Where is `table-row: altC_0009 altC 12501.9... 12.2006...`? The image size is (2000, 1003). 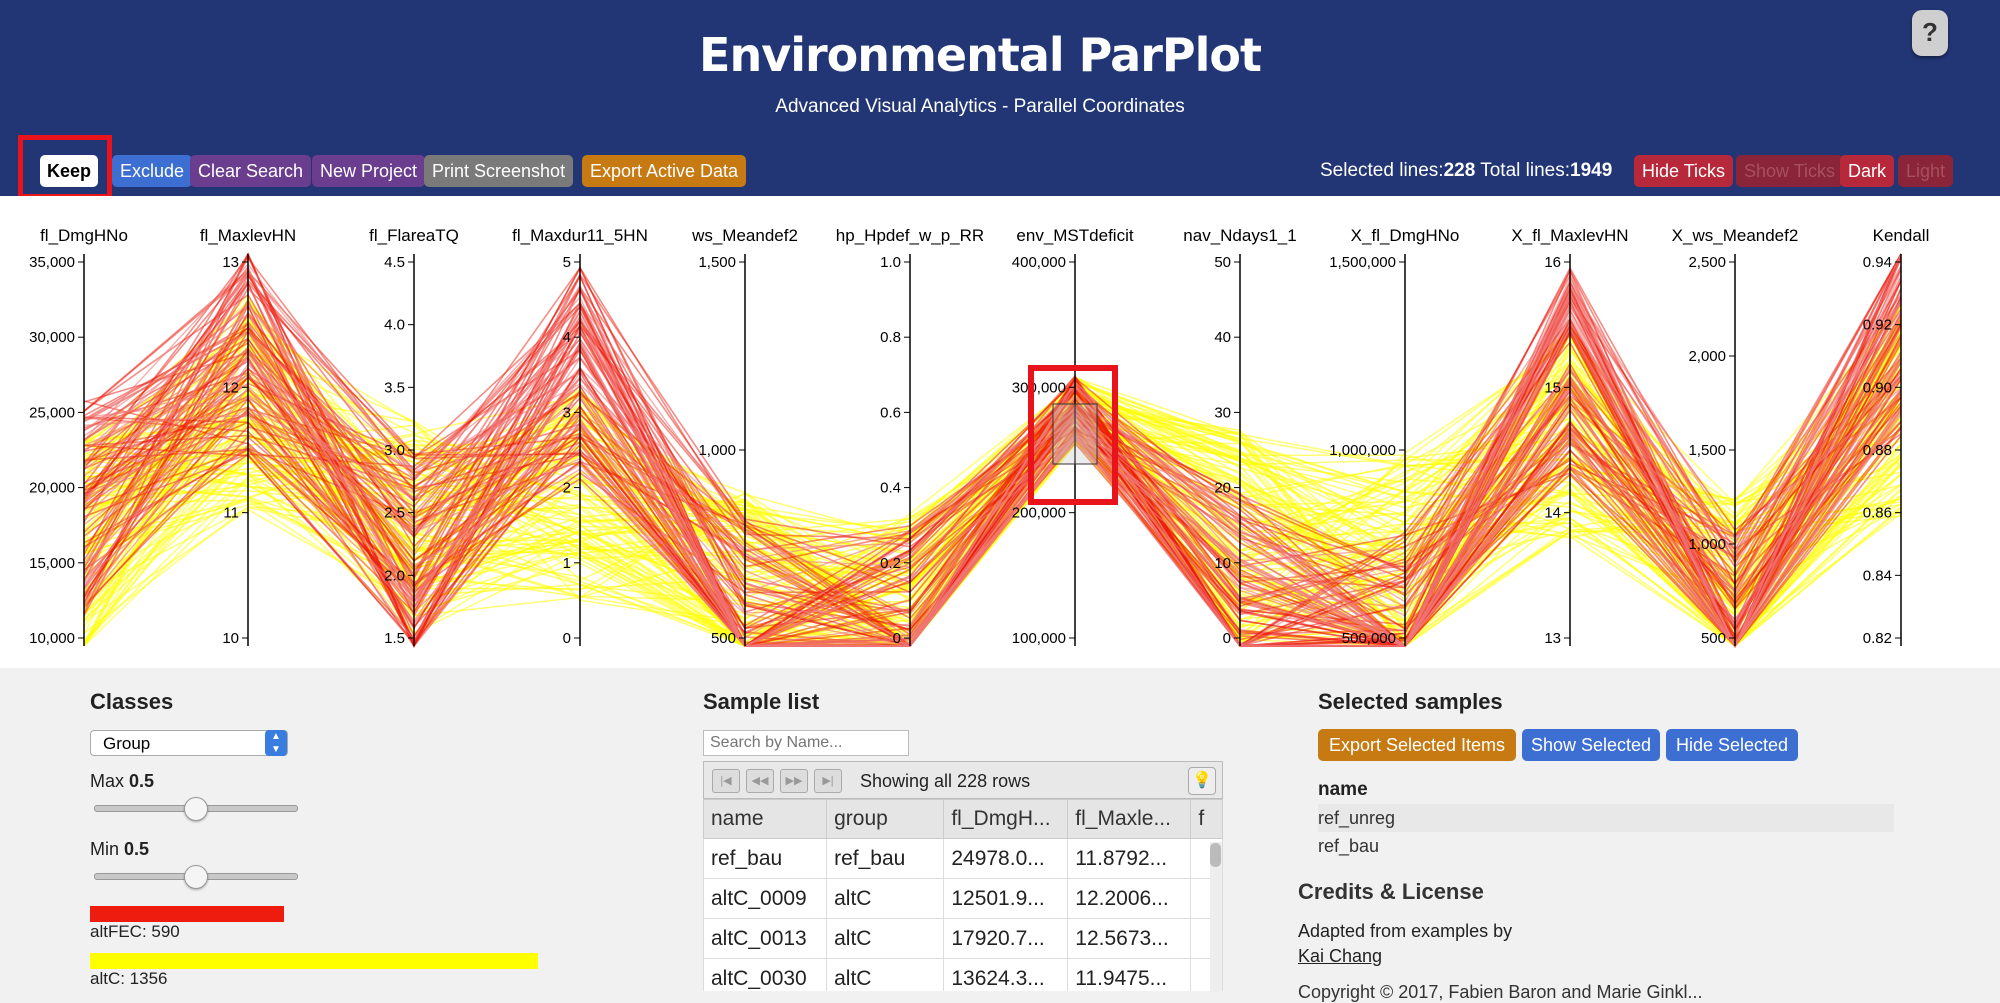 table-row: altC_0009 altC 12501.9... 12.2006... is located at coordinates (963, 898).